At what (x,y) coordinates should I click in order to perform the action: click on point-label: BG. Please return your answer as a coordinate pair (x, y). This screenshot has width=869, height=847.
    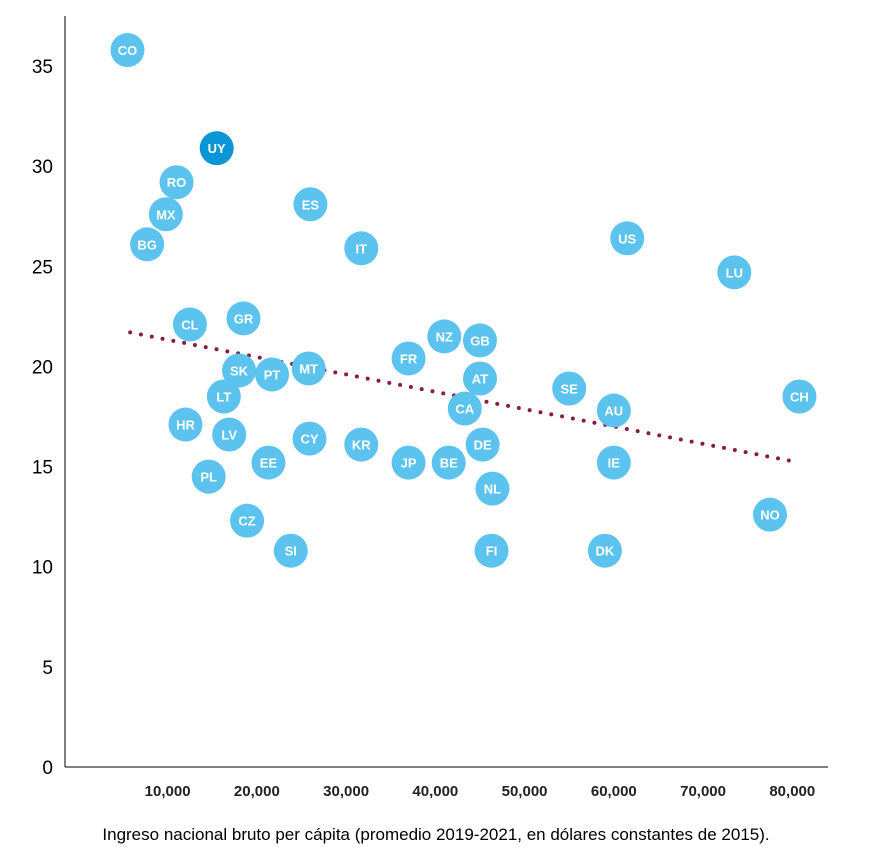
    Looking at the image, I should click on (147, 244).